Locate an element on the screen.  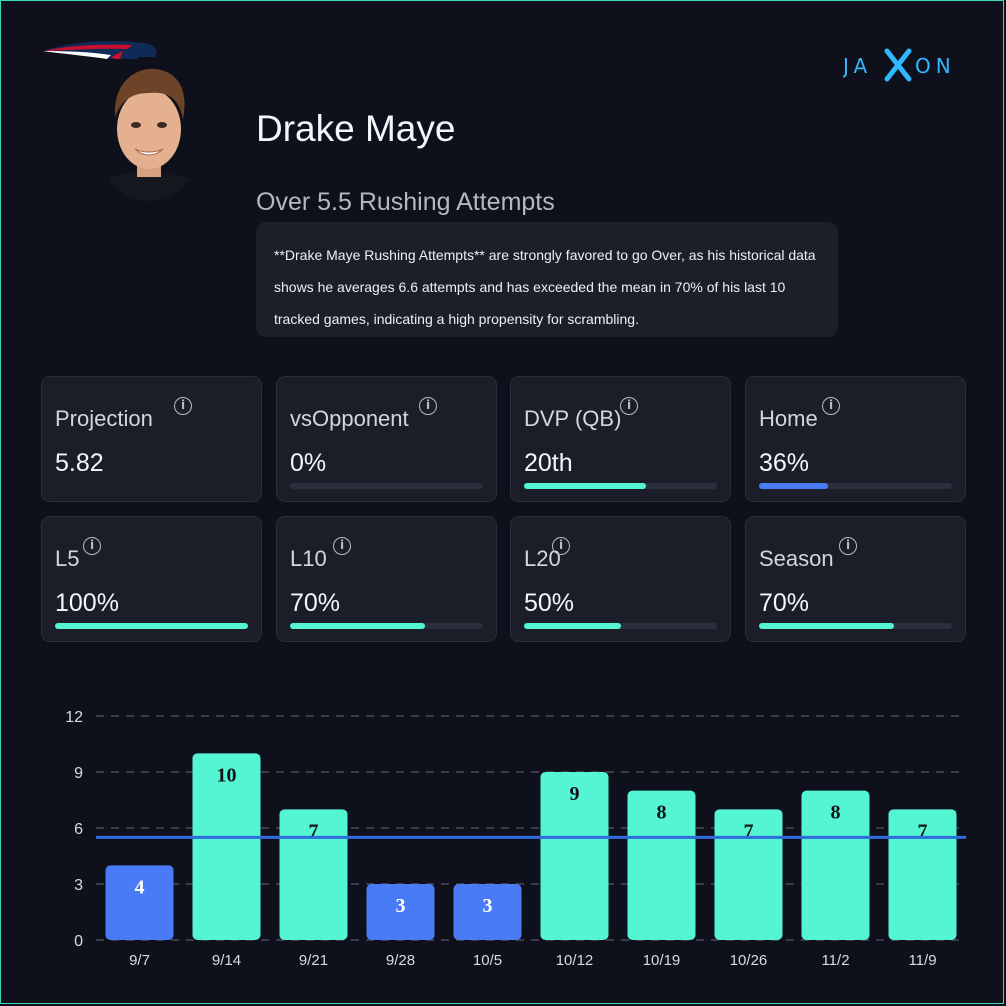
x-tick-label: 10/5 is located at coordinates (487, 960).